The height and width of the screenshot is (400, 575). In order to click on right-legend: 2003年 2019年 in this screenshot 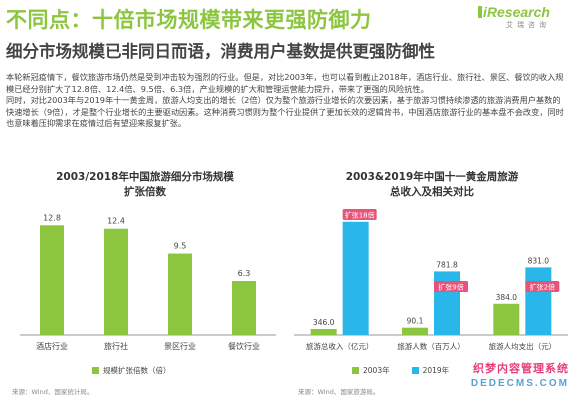, I will do `click(400, 370)`.